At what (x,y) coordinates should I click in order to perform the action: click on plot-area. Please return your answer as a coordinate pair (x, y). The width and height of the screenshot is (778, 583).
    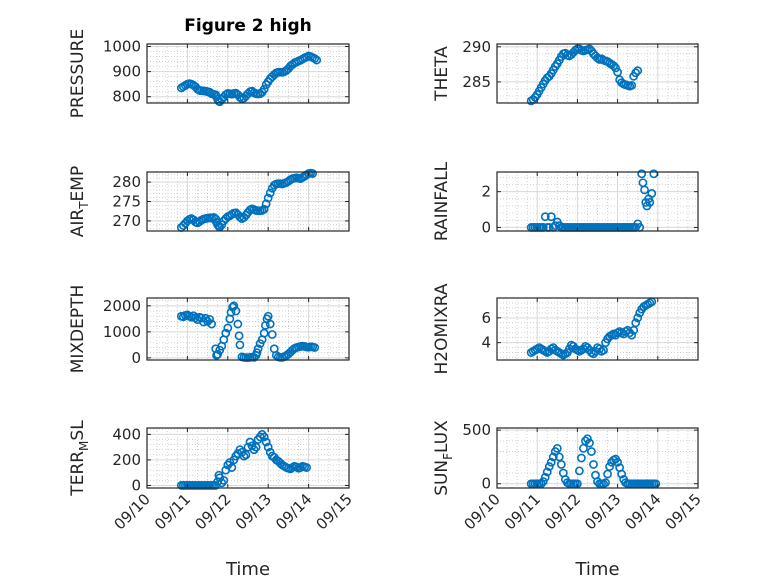
    Looking at the image, I should click on (597, 201).